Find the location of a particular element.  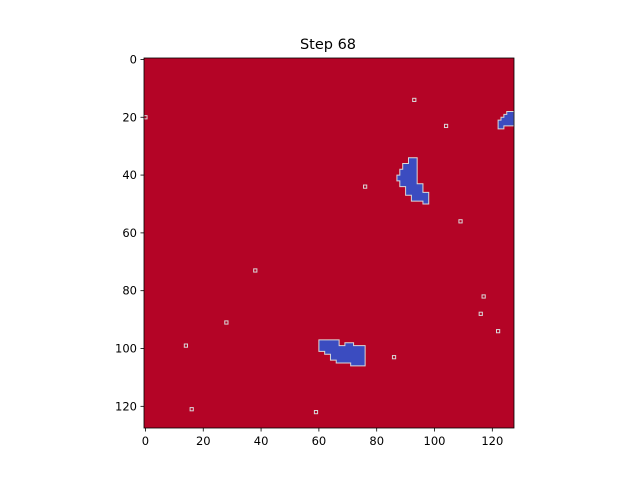

y-tick-label-20: 20 is located at coordinates (129, 117).